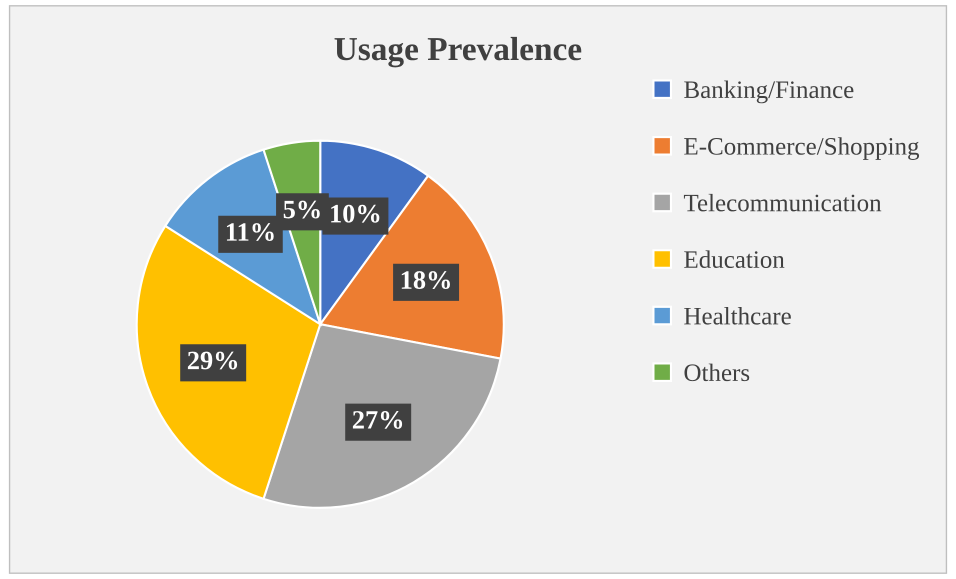  What do you see at coordinates (769, 92) in the screenshot?
I see `legend-label: Banking/Finance` at bounding box center [769, 92].